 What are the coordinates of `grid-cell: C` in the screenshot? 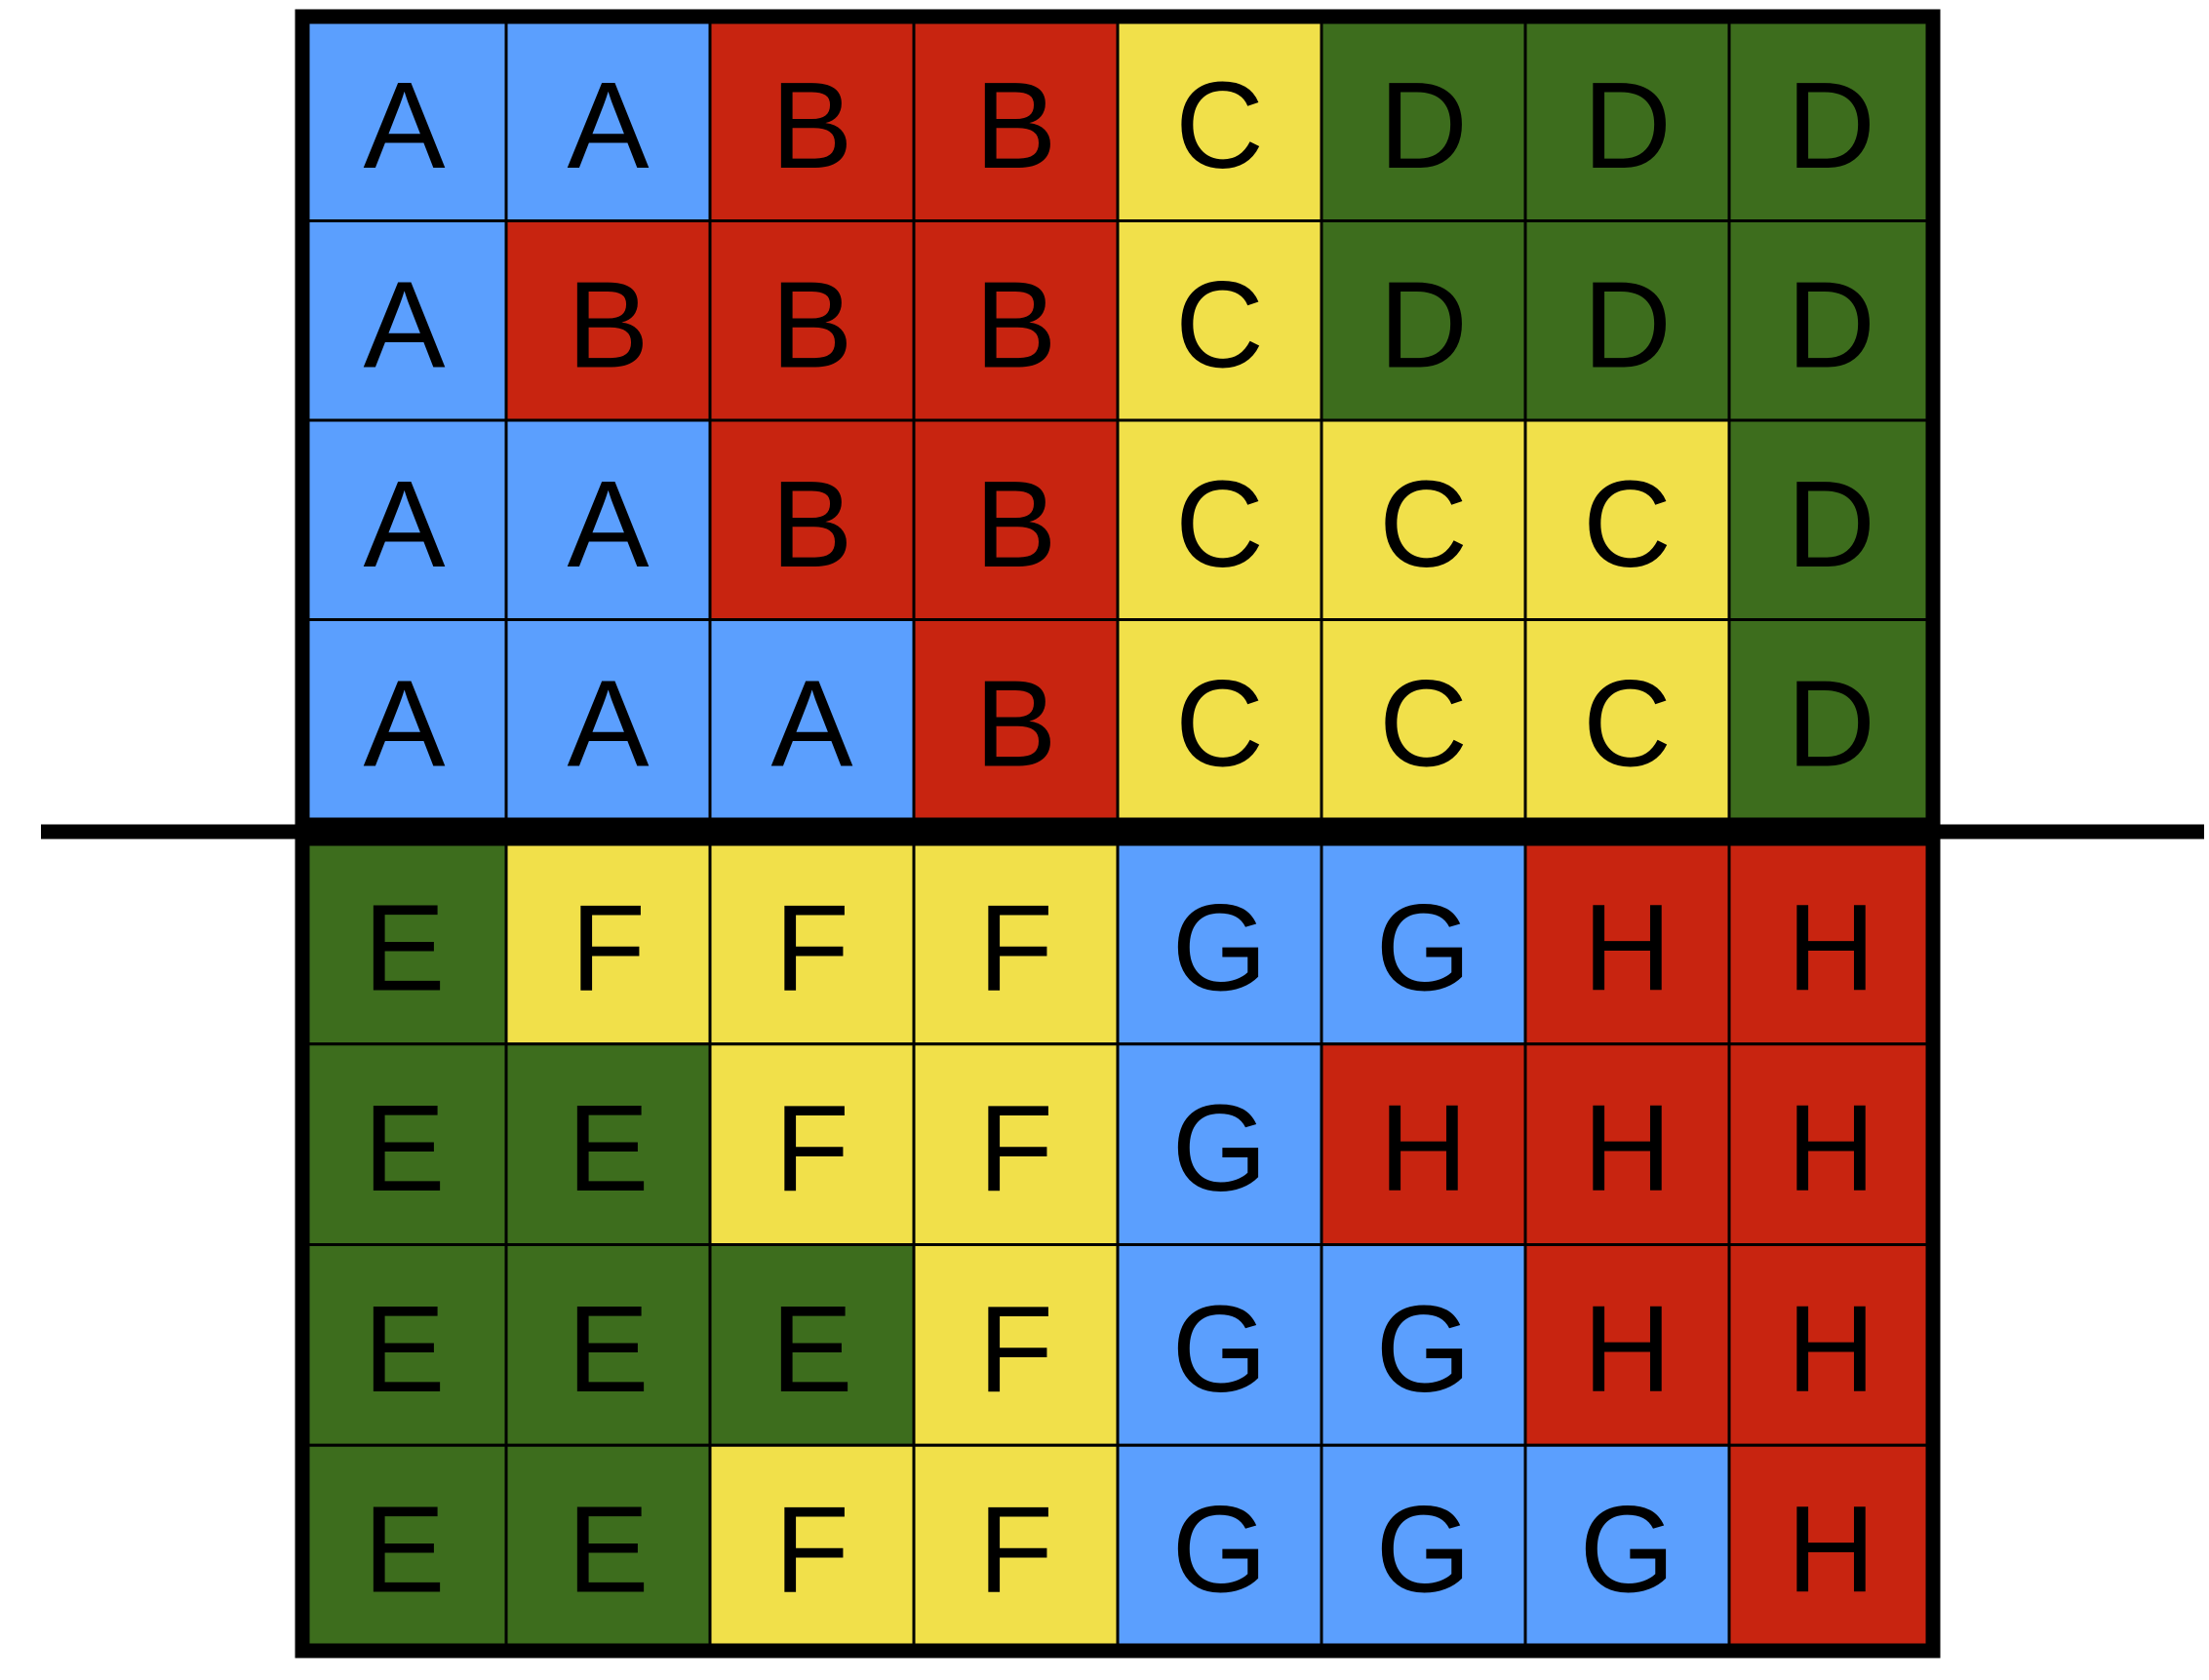 It's located at (1627, 719).